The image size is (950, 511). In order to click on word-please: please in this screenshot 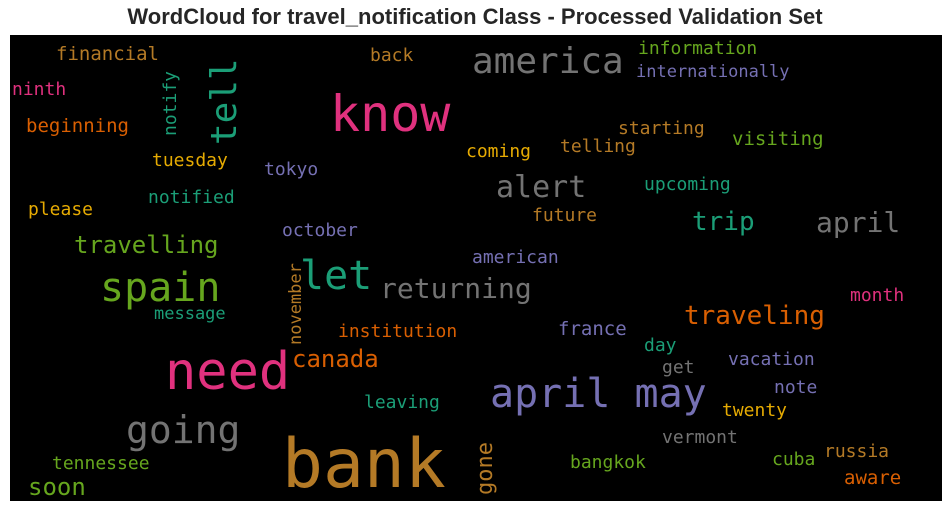, I will do `click(60, 209)`.